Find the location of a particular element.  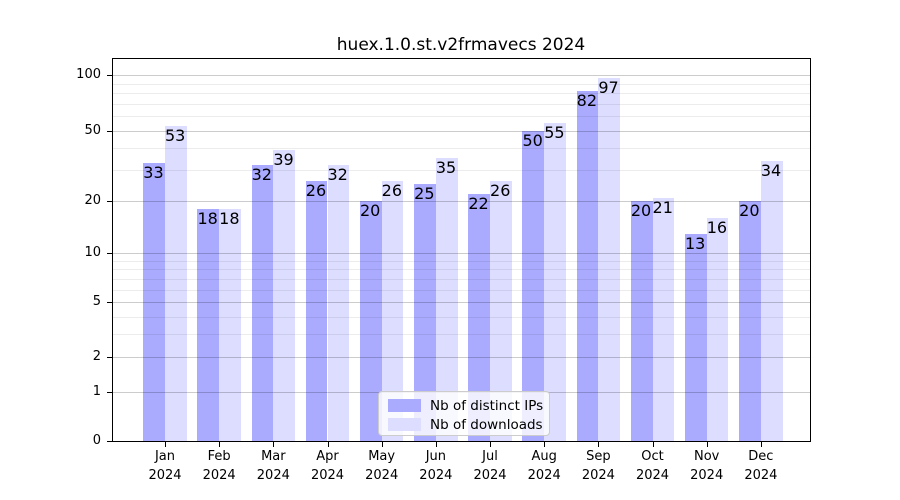

bar-downloads: 21 is located at coordinates (663, 319).